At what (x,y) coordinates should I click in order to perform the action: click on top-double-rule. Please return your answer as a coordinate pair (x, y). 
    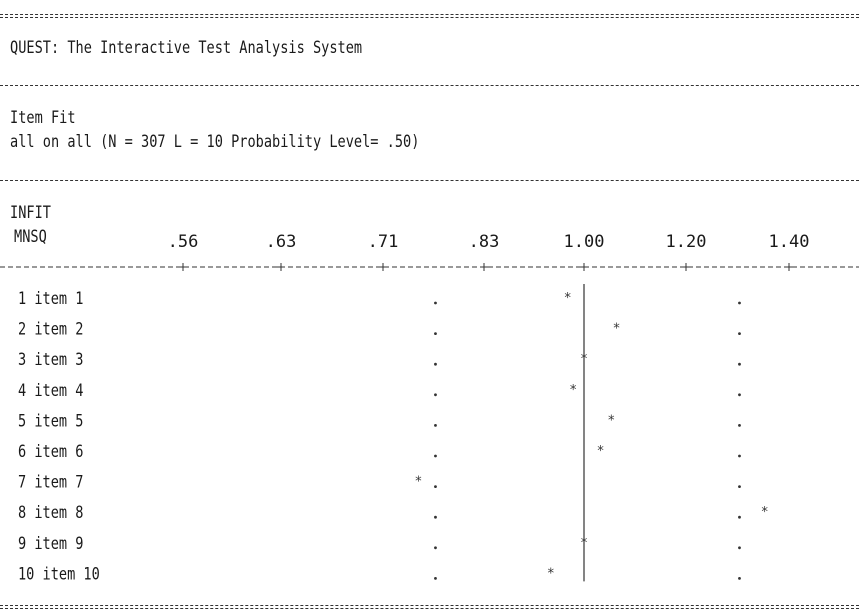
    Looking at the image, I should click on (429, 16).